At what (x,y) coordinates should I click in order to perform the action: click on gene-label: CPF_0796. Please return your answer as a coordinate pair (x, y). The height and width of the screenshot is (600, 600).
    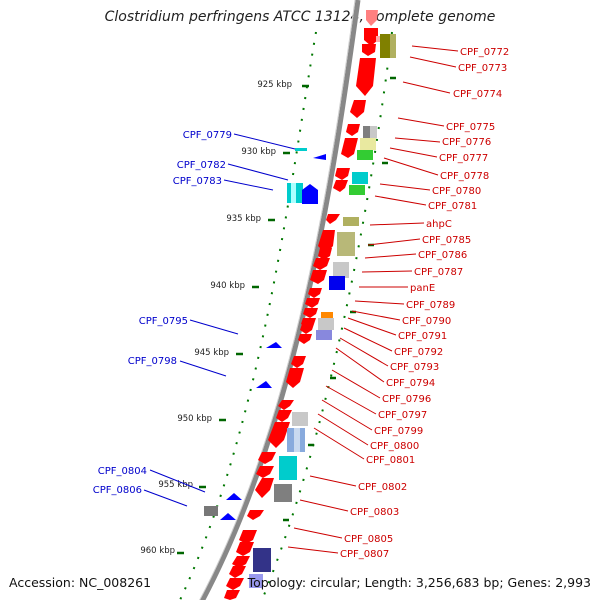
    Looking at the image, I should click on (406, 399).